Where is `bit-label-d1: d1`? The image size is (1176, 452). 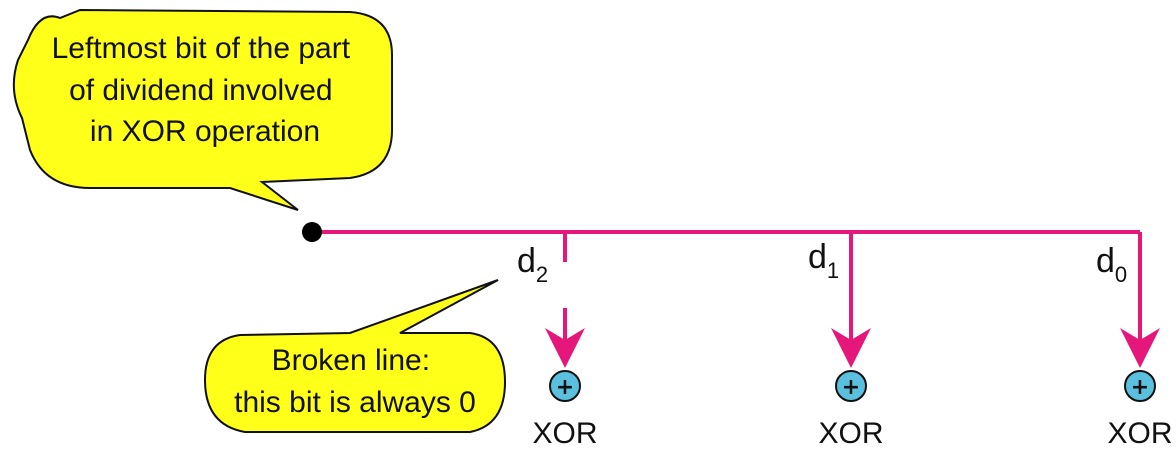 bit-label-d1: d1 is located at coordinates (823, 260).